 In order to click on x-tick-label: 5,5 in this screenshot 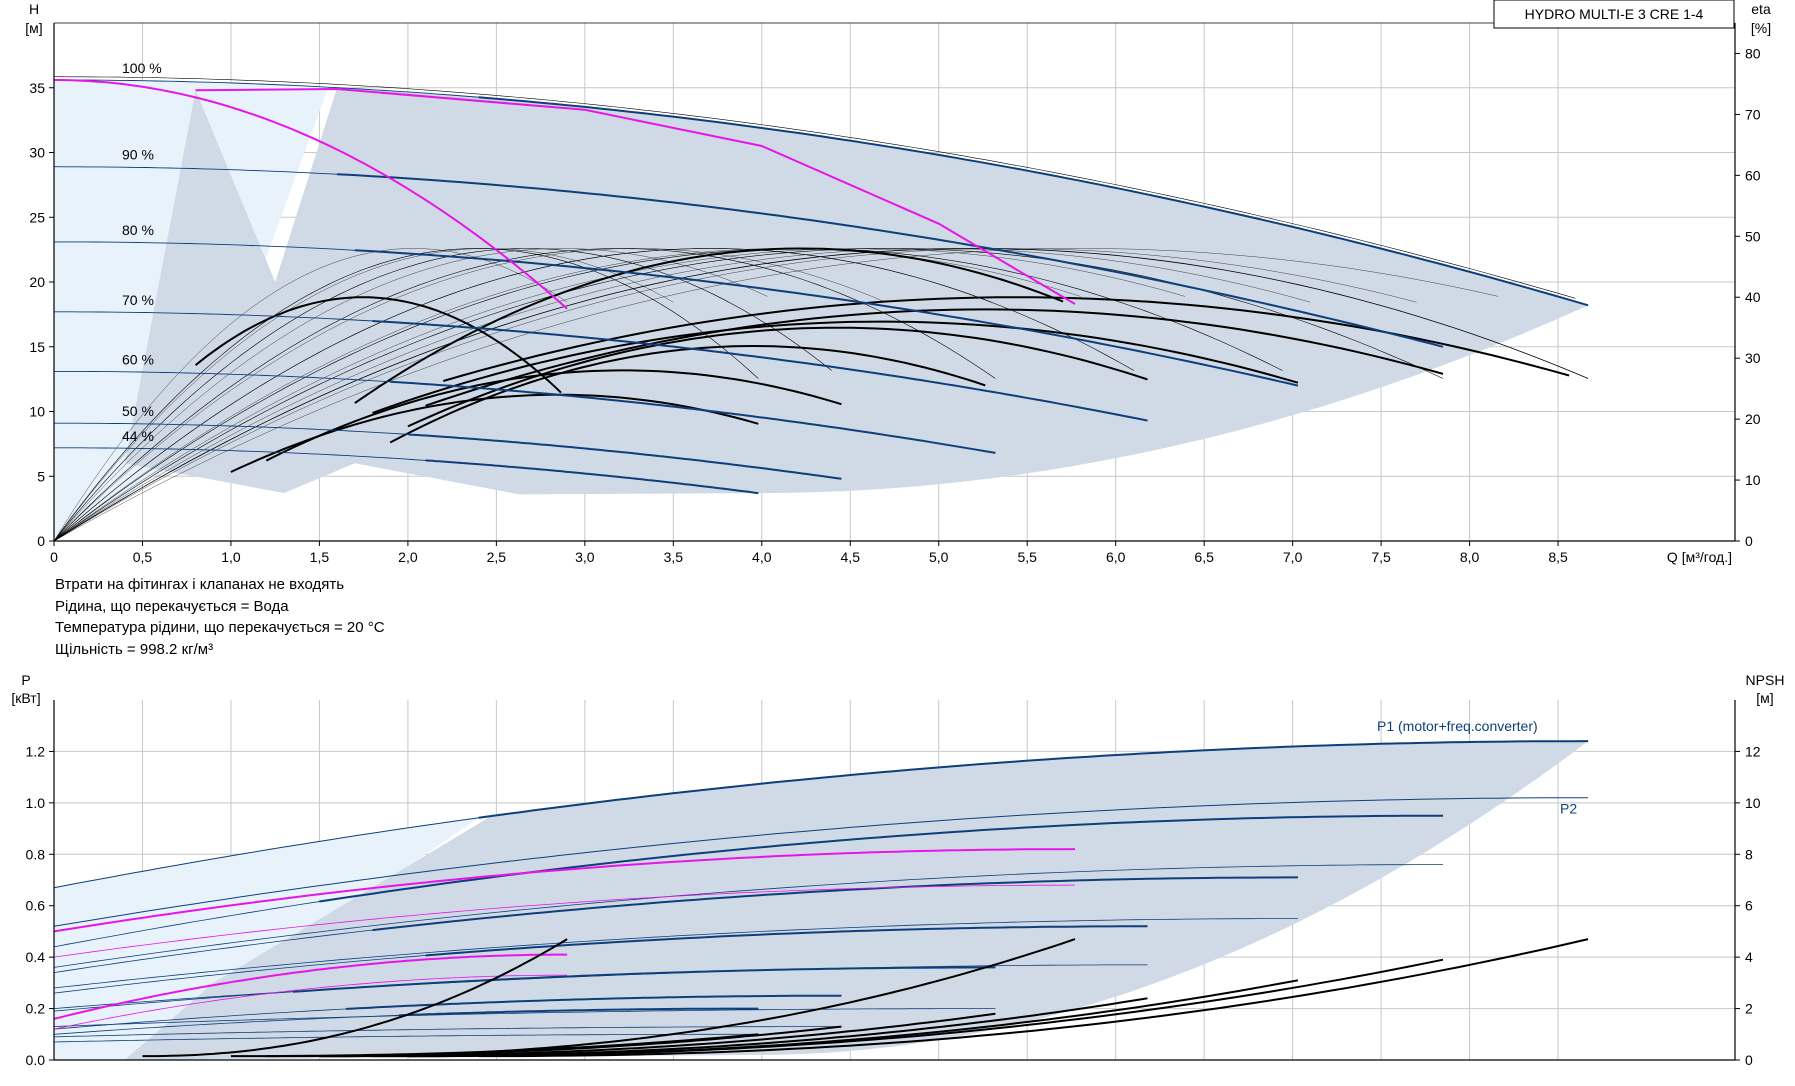, I will do `click(1027, 557)`.